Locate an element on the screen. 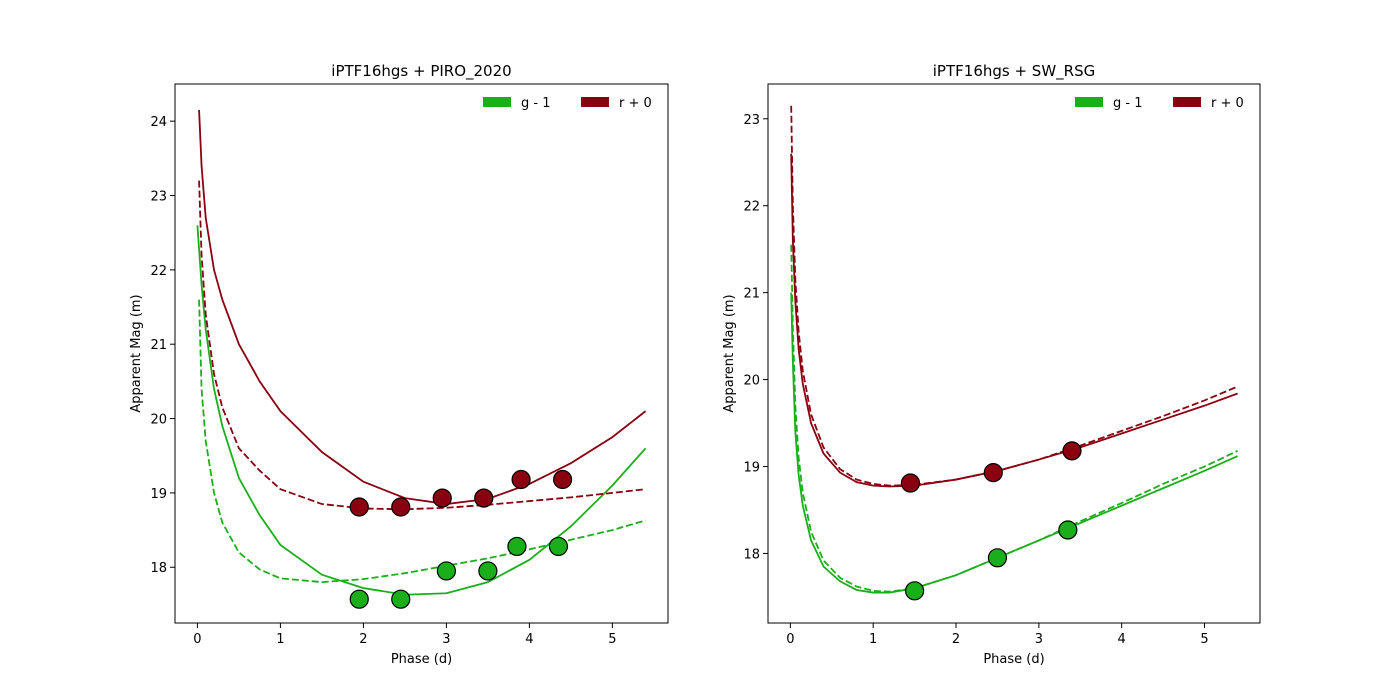 This screenshot has width=1400, height=700. model-line-solid is located at coordinates (1014, 443).